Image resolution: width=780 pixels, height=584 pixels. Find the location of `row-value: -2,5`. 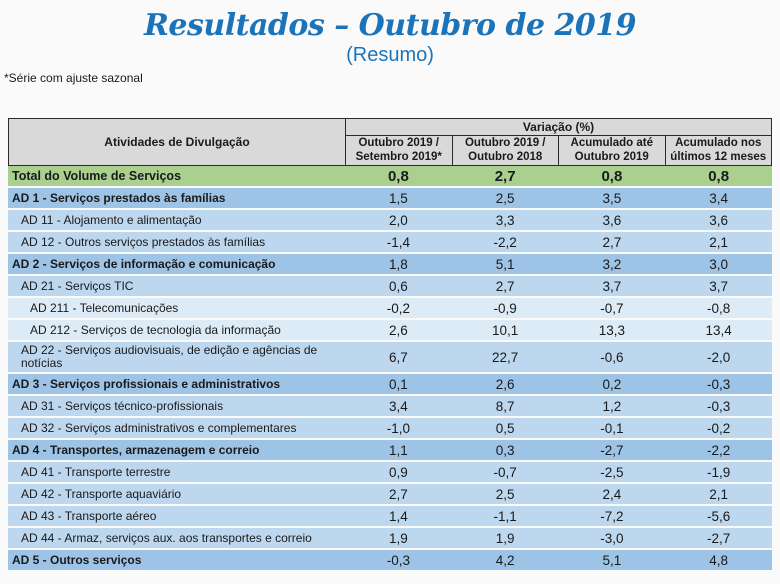

row-value: -2,5 is located at coordinates (612, 472).